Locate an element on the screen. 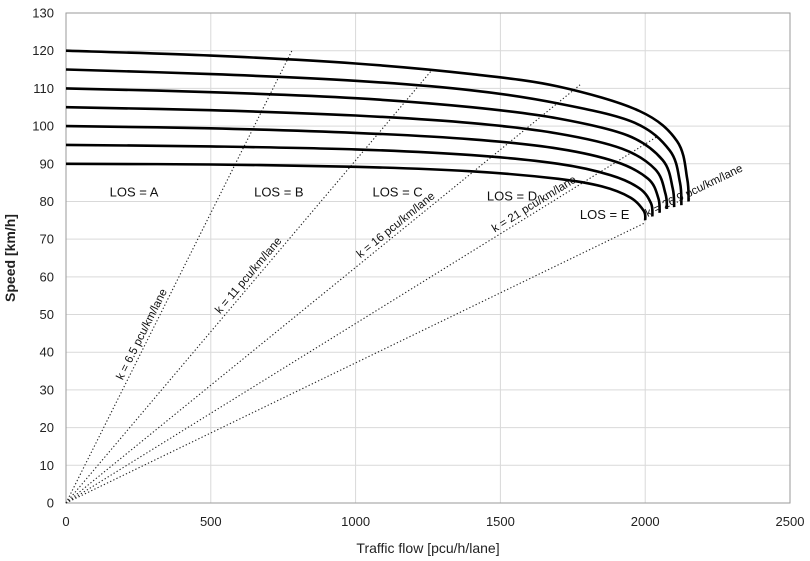 Image resolution: width=810 pixels, height=561 pixels. los-label: LOS = A is located at coordinates (134, 192).